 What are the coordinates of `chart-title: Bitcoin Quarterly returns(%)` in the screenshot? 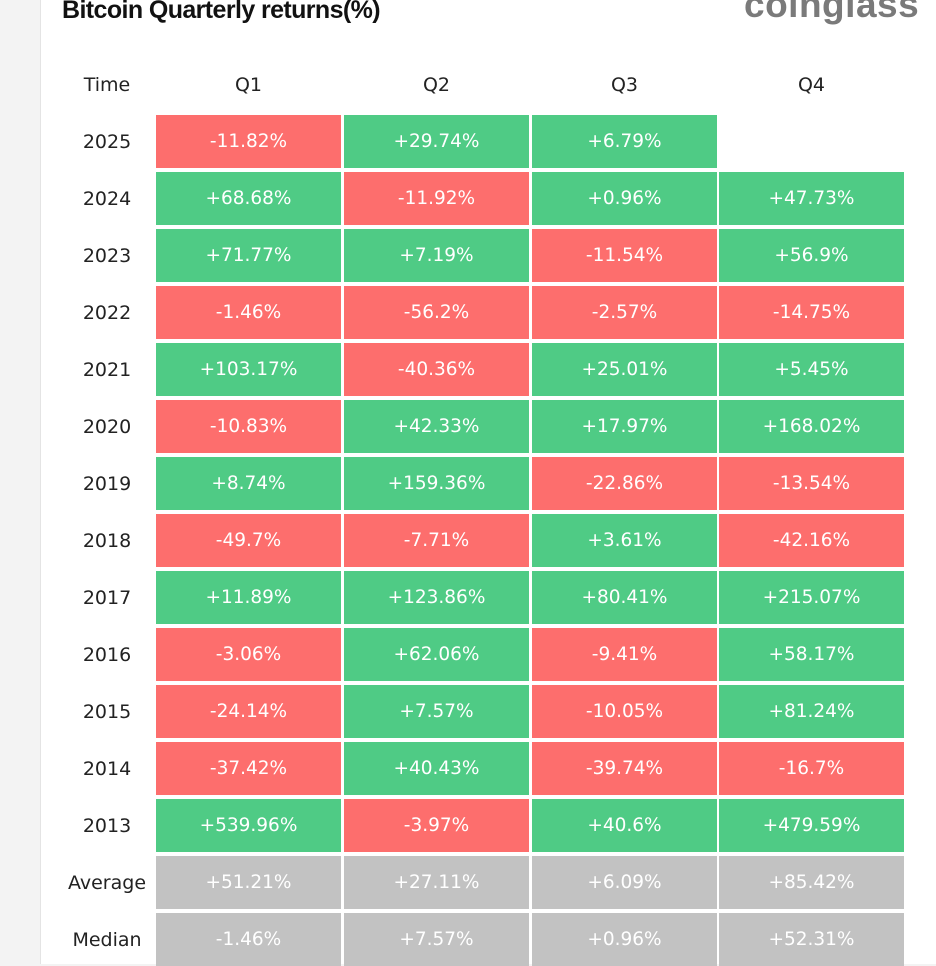 It's located at (221, 12).